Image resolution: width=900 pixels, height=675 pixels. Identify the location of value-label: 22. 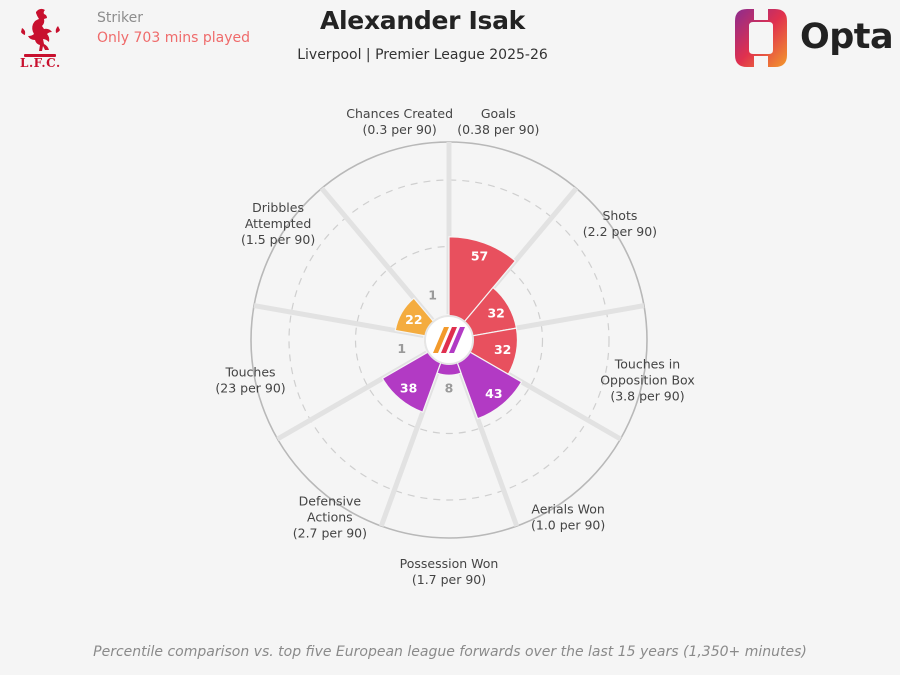
(413, 319).